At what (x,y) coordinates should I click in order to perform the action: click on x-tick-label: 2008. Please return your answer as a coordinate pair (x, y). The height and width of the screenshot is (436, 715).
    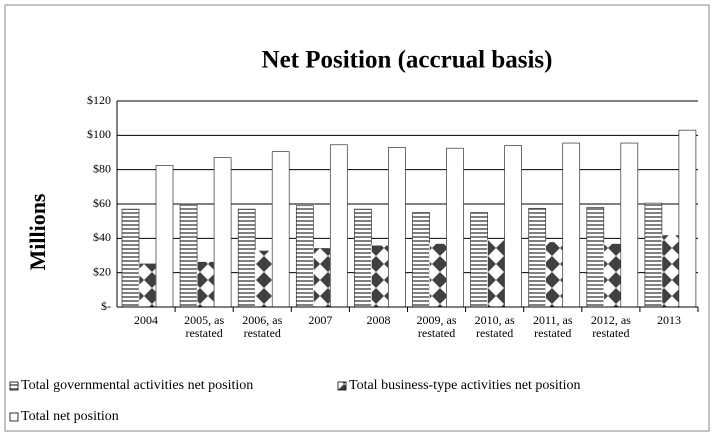
    Looking at the image, I should click on (378, 320).